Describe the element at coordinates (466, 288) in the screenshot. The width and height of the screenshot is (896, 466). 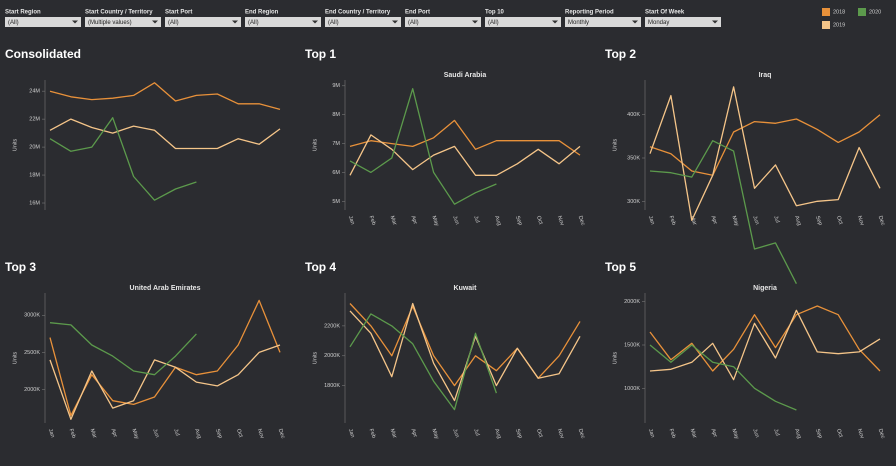
I see `chart-title: Kuwait` at that location.